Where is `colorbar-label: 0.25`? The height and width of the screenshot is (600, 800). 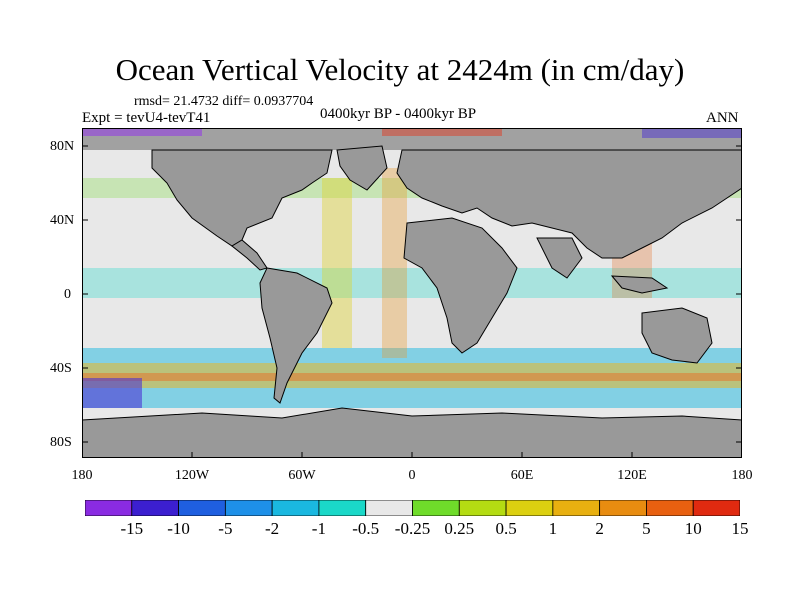 colorbar-label: 0.25 is located at coordinates (459, 528).